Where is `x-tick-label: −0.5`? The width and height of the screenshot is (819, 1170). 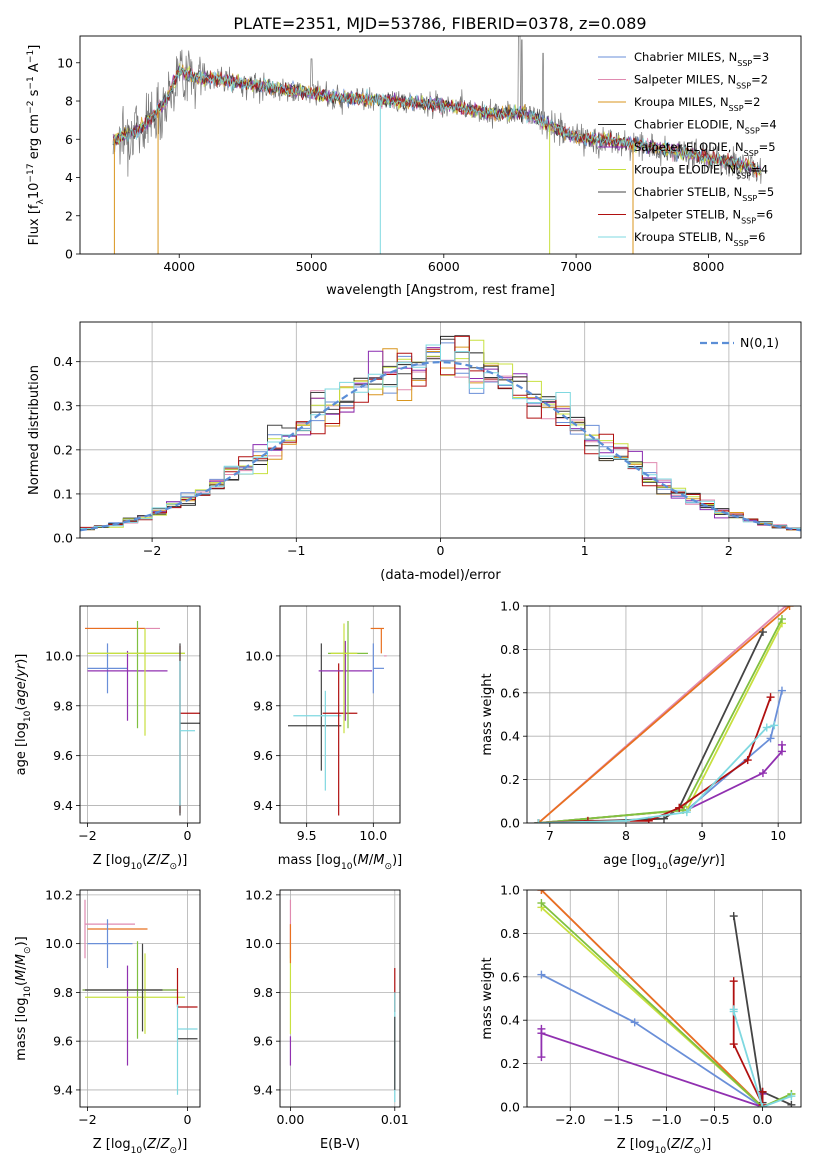
x-tick-label: −0.5 is located at coordinates (714, 1119).